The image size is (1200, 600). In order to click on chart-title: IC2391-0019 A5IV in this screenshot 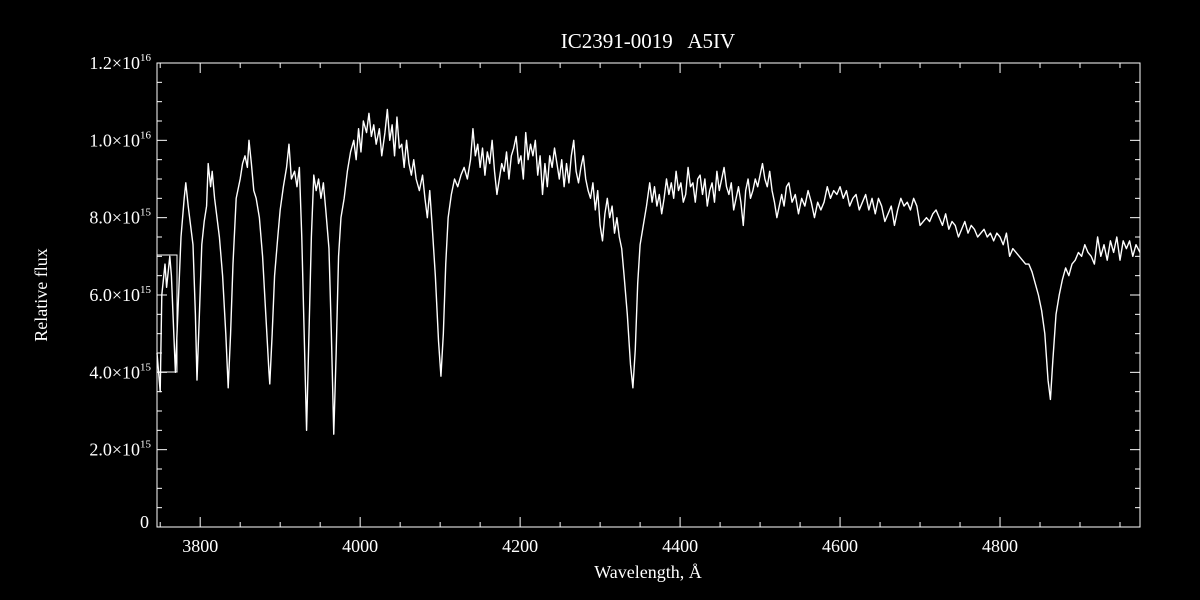, I will do `click(648, 41)`.